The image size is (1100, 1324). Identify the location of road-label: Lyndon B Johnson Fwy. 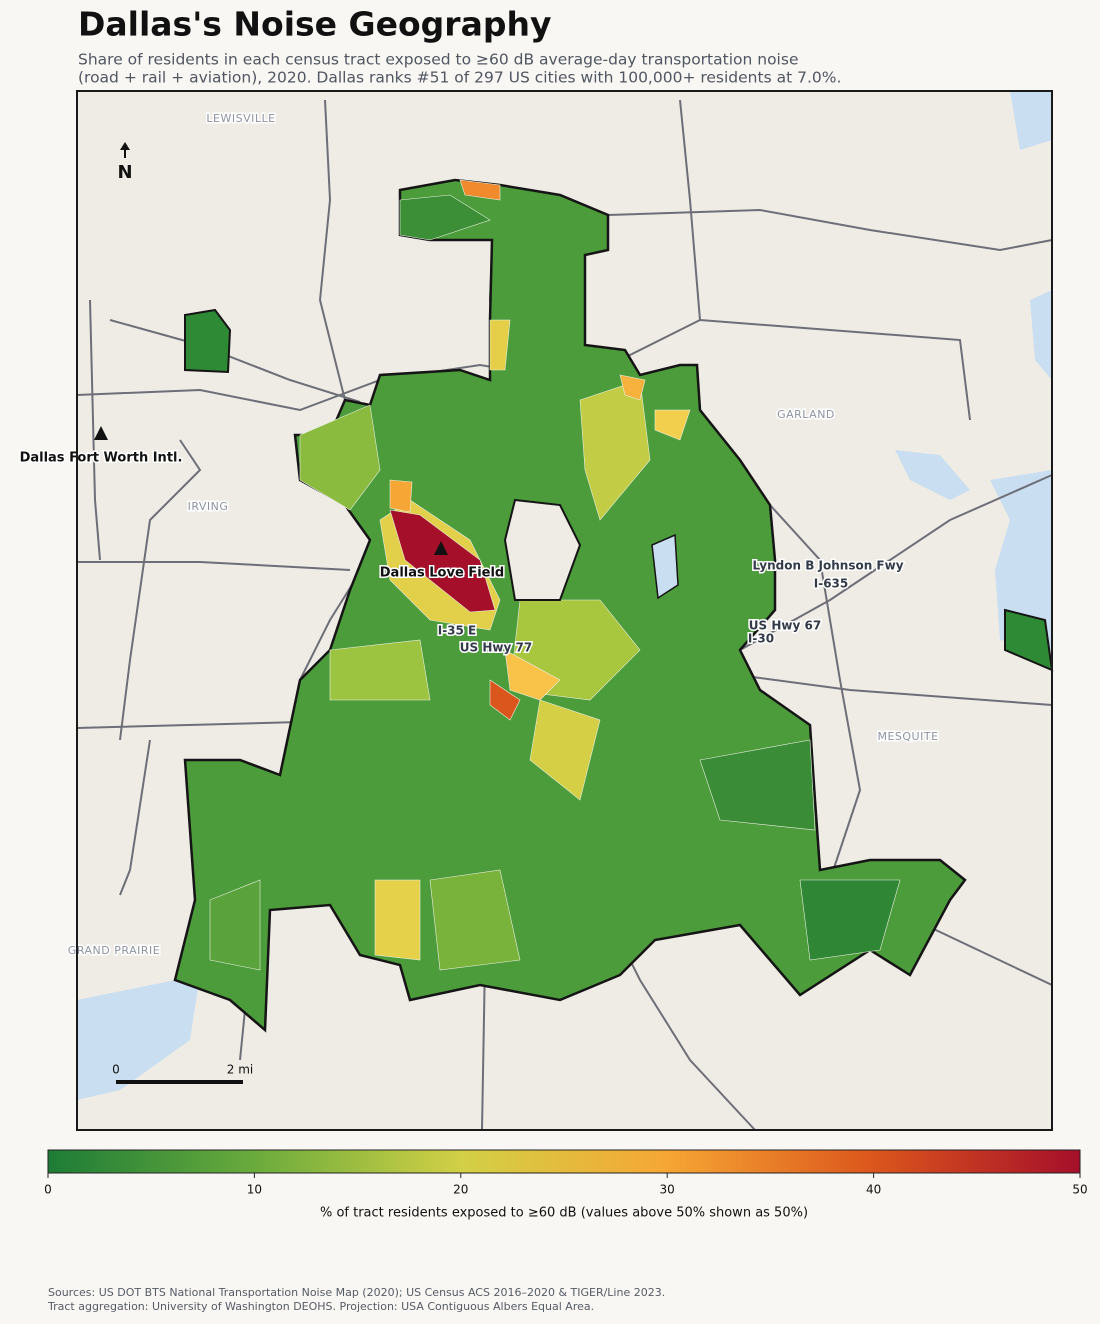
(827, 566).